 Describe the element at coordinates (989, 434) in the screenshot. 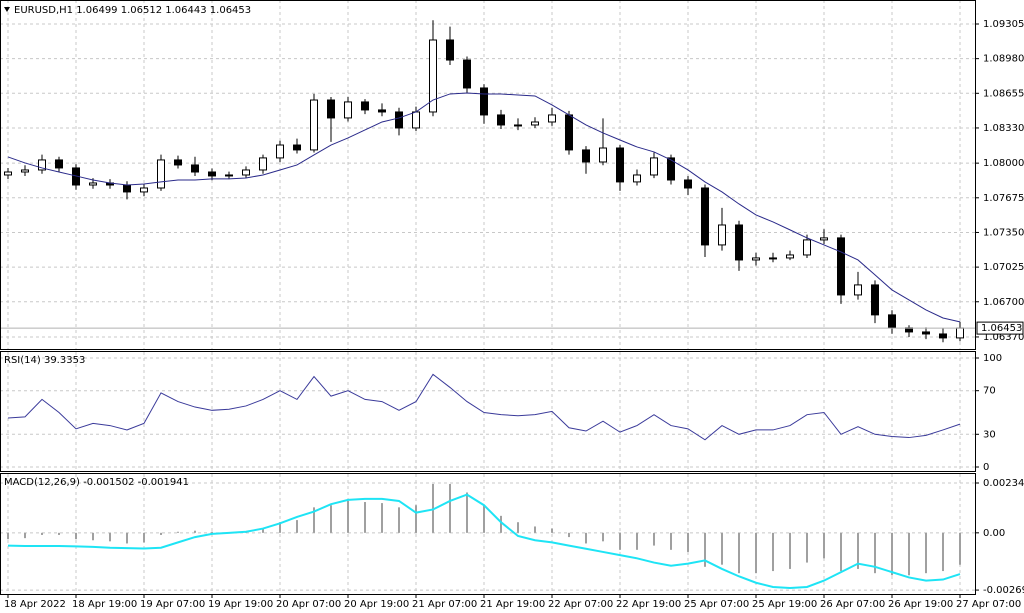

I see `y-tick-label: 30` at that location.